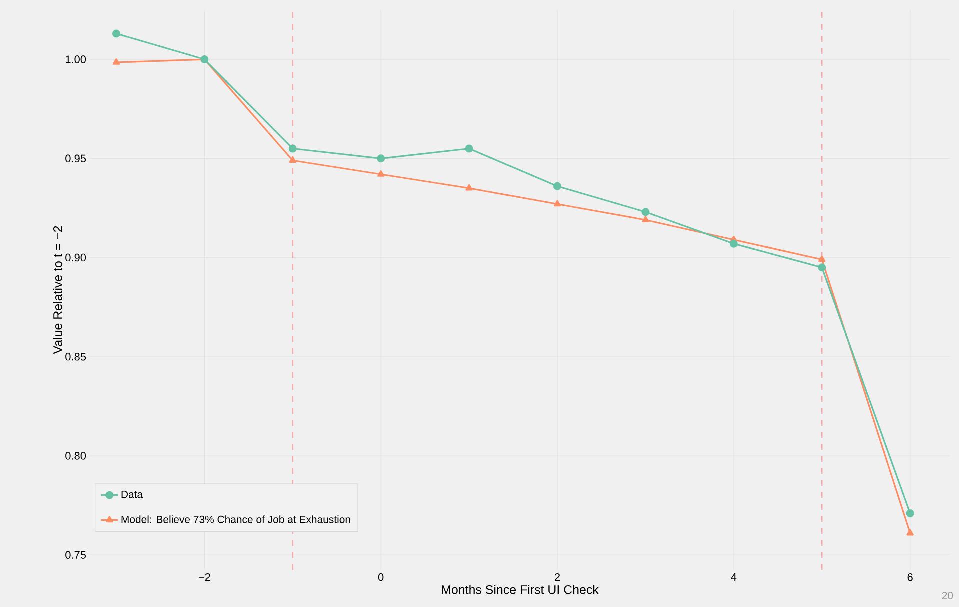 The image size is (959, 607). I want to click on y-tick-label: 0.75, so click(76, 555).